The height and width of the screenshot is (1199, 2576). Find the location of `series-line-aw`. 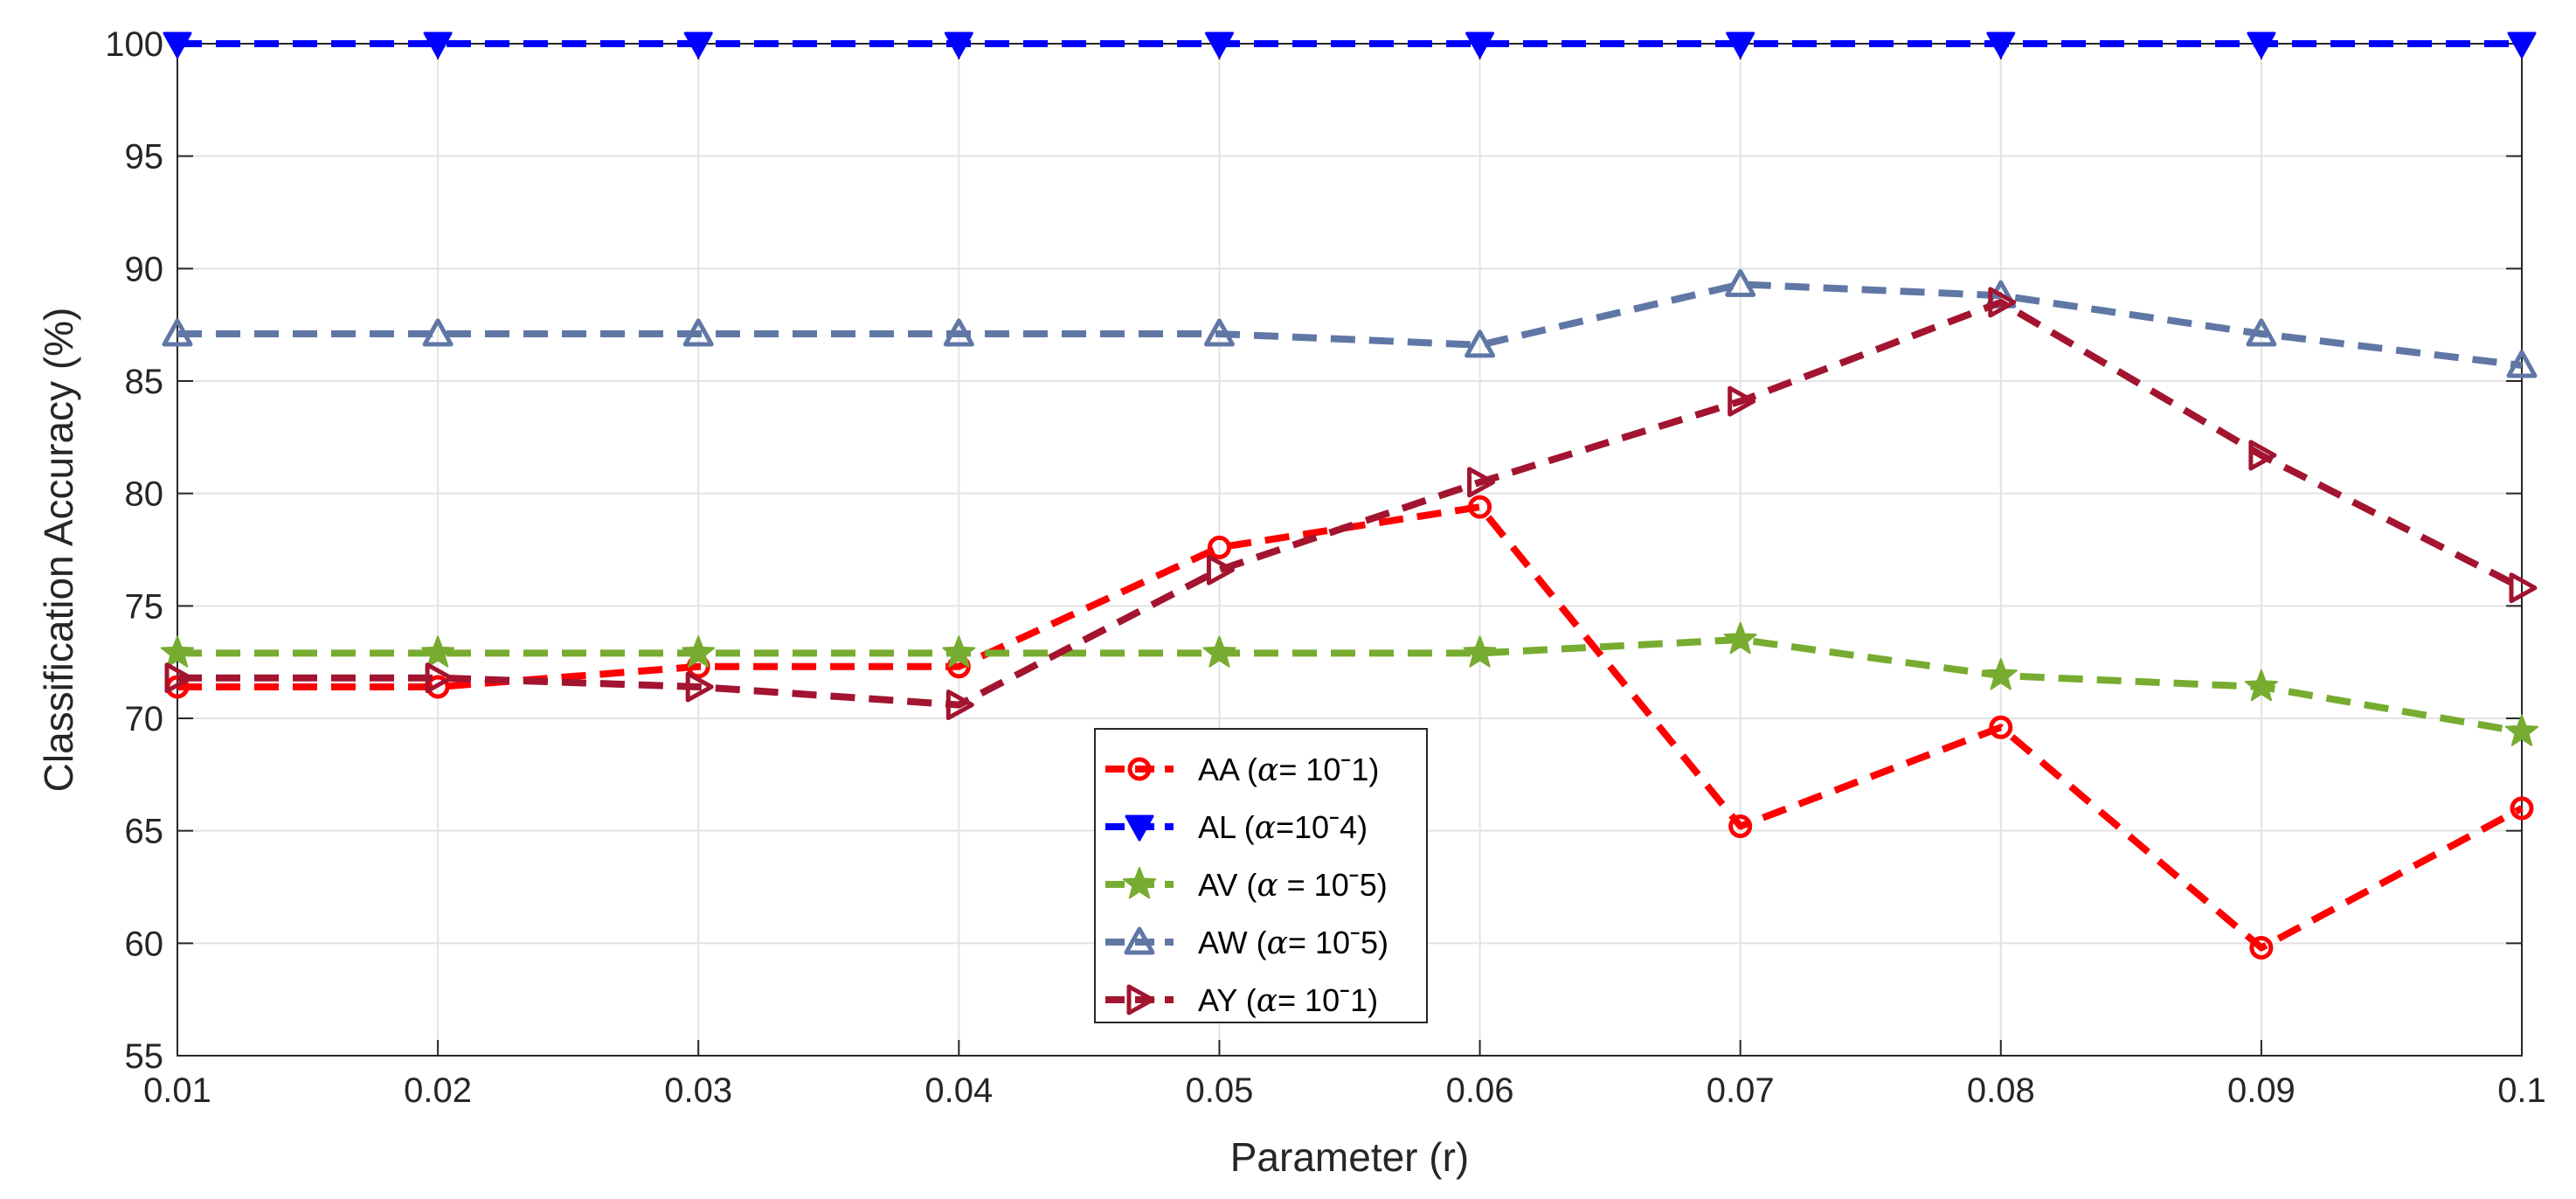

series-line-aw is located at coordinates (1350, 325).